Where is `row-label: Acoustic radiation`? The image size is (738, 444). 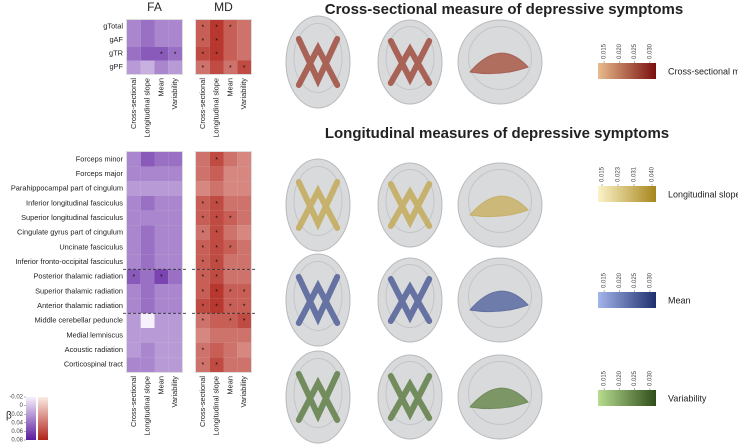 row-label: Acoustic radiation is located at coordinates (94, 349).